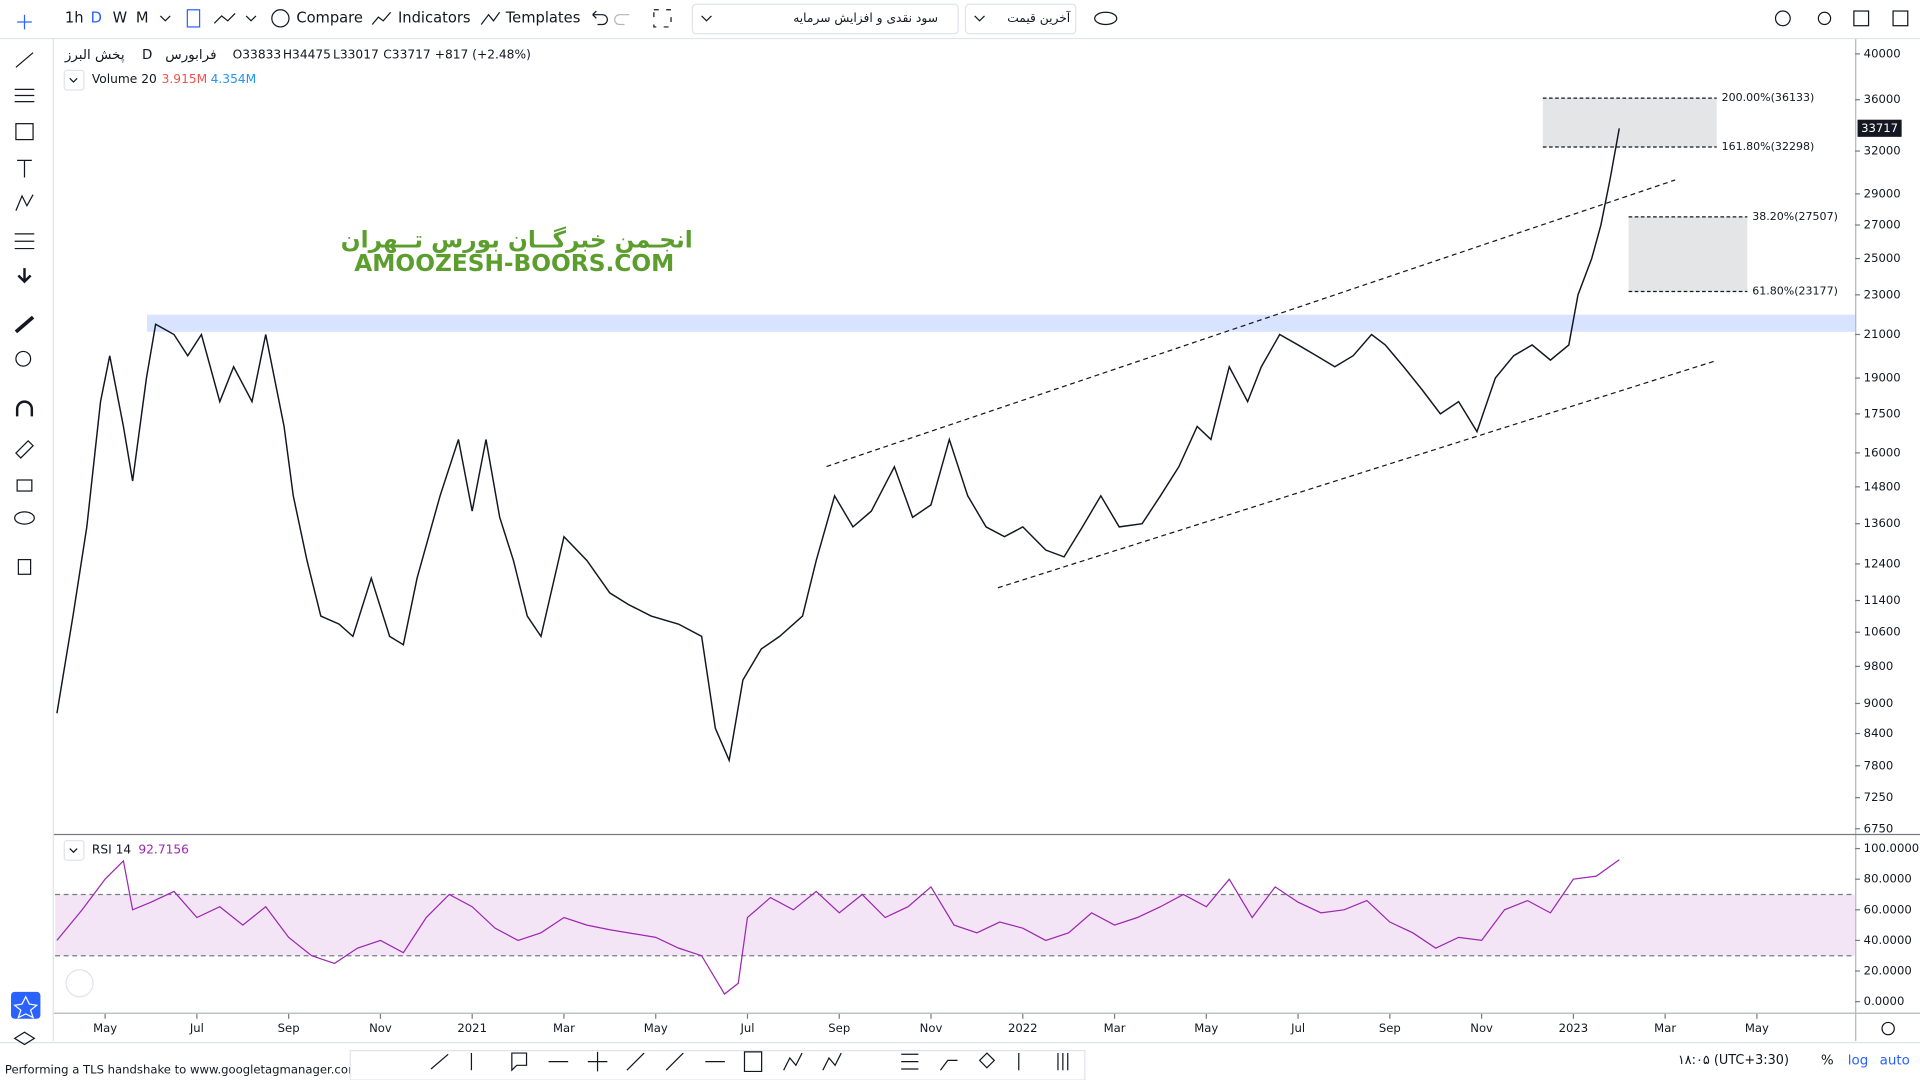  I want to click on prediction-tool, so click(24, 241).